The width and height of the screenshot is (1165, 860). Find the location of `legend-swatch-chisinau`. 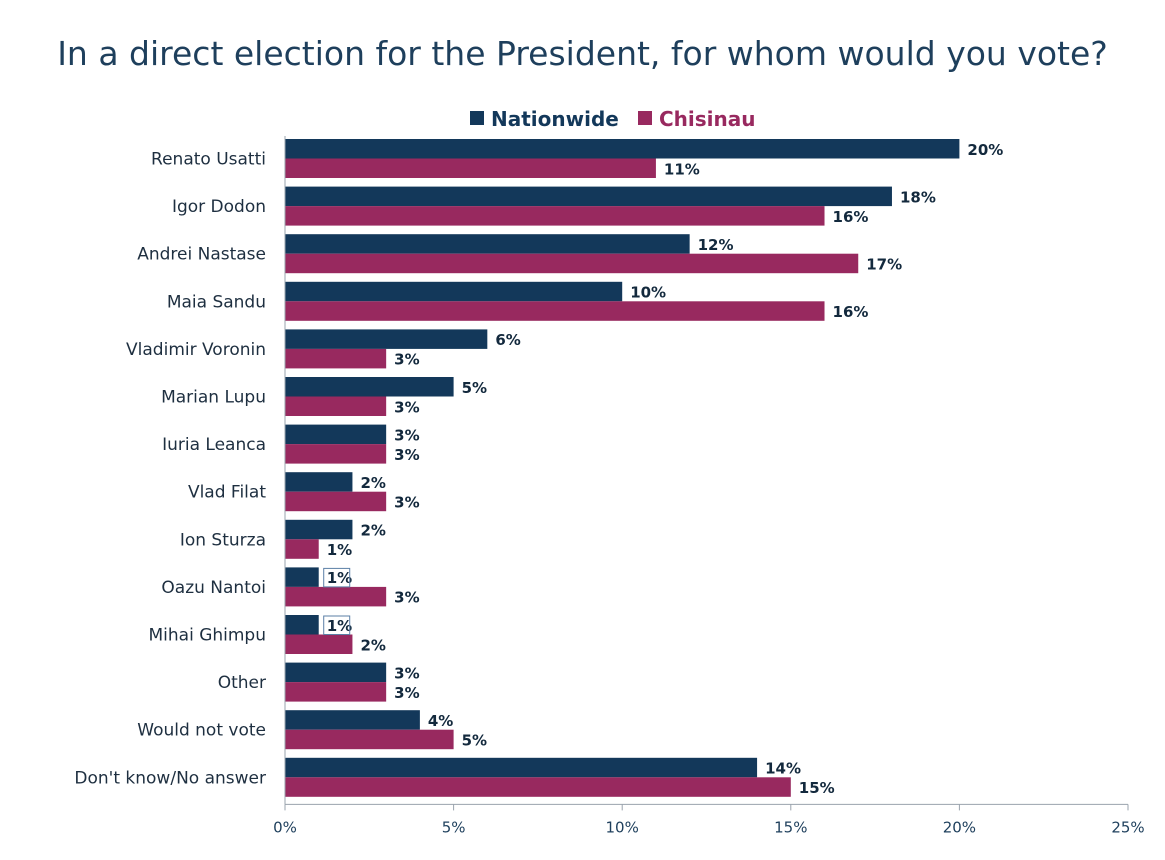

legend-swatch-chisinau is located at coordinates (645, 118).